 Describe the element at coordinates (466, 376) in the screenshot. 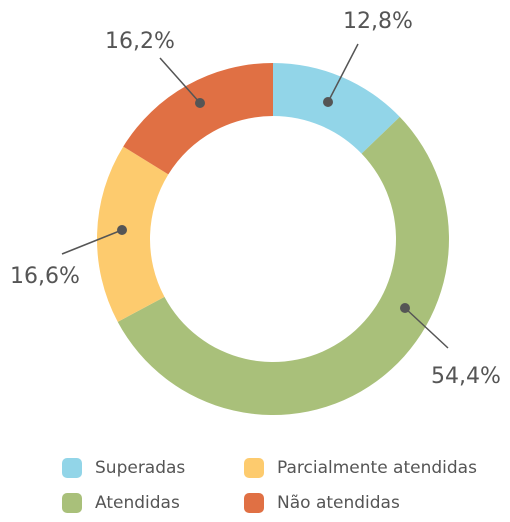

I see `data-label: 54,4%` at that location.